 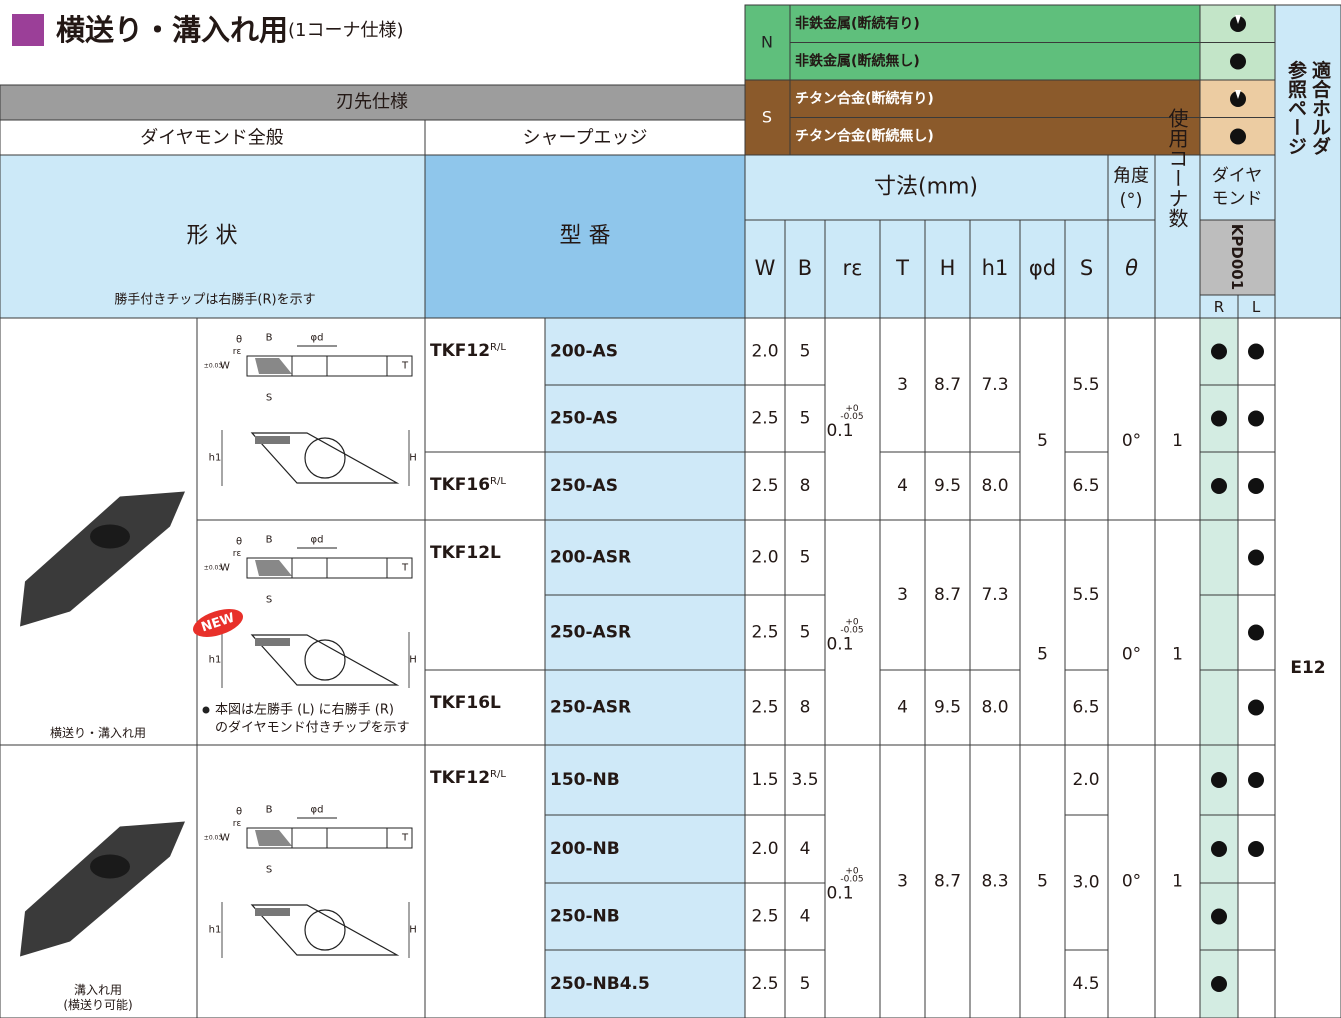 What do you see at coordinates (405, 568) in the screenshot?
I see `drawing-label: T` at bounding box center [405, 568].